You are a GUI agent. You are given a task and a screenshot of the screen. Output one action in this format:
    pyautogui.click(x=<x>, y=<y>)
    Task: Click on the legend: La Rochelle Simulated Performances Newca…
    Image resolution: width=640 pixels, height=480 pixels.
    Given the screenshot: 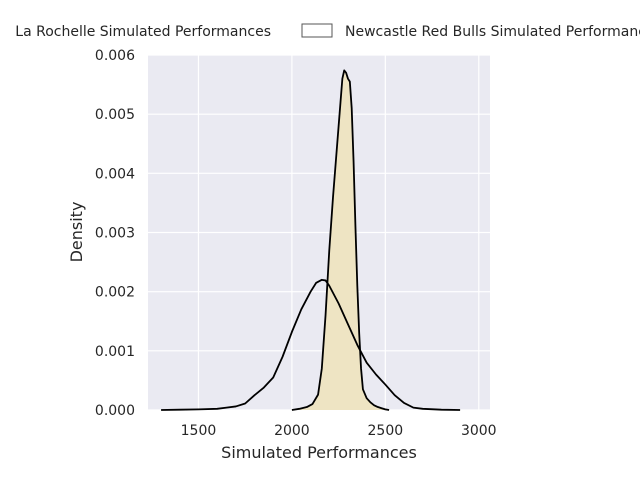 What is the action you would take?
    pyautogui.click(x=327, y=31)
    